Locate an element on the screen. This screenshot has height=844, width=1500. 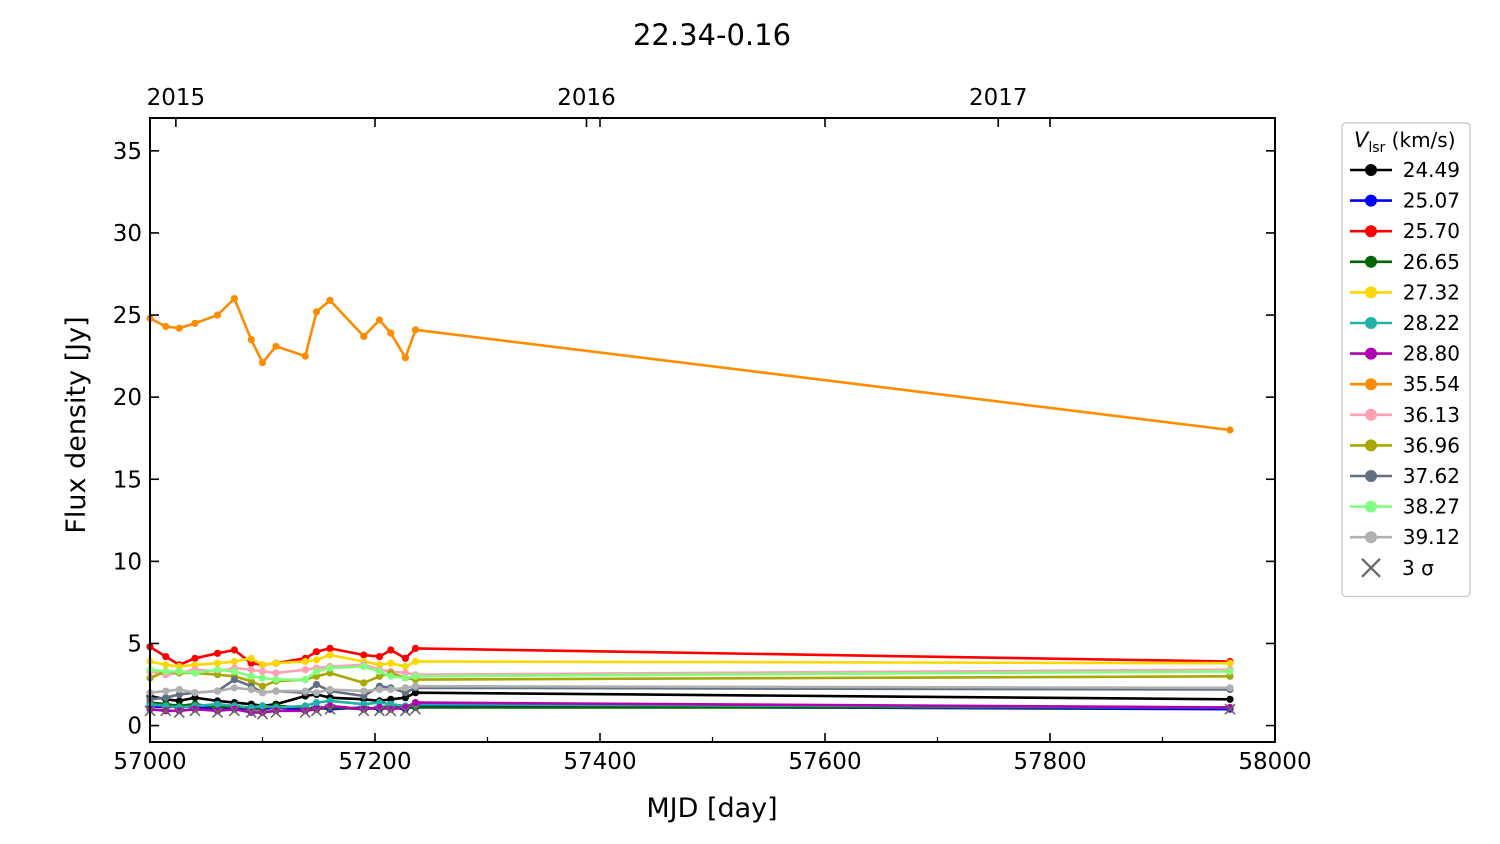
y-tick-label: 35 is located at coordinates (127, 152).